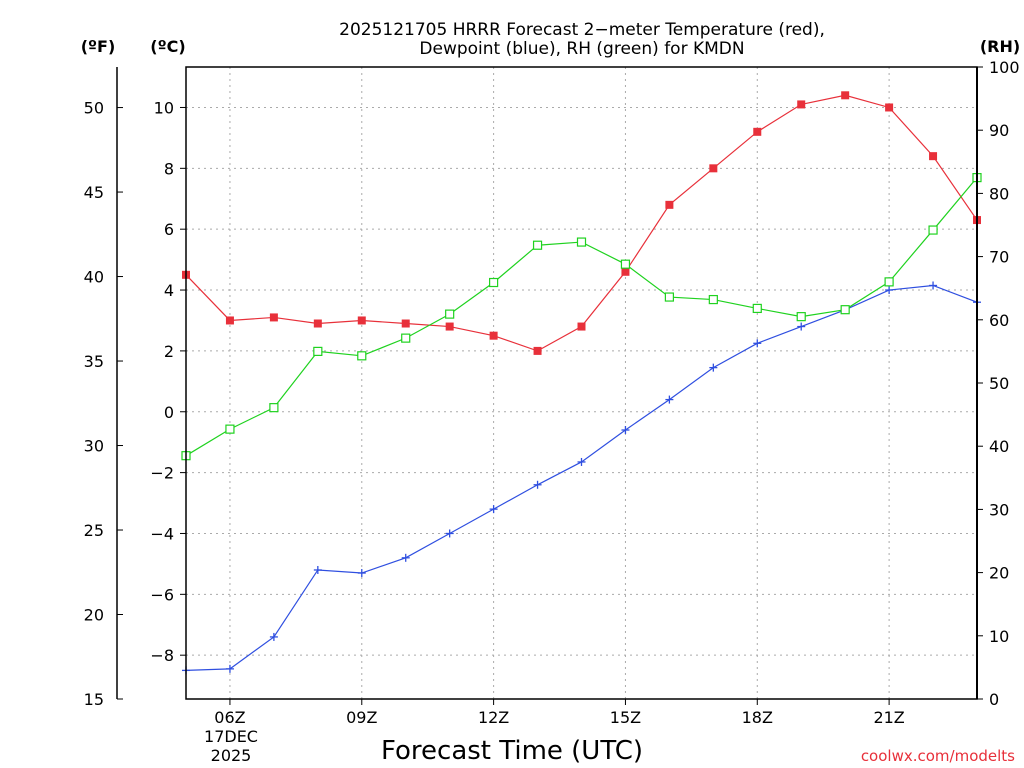  Describe the element at coordinates (999, 320) in the screenshot. I see `rh-tick-label: 60` at that location.